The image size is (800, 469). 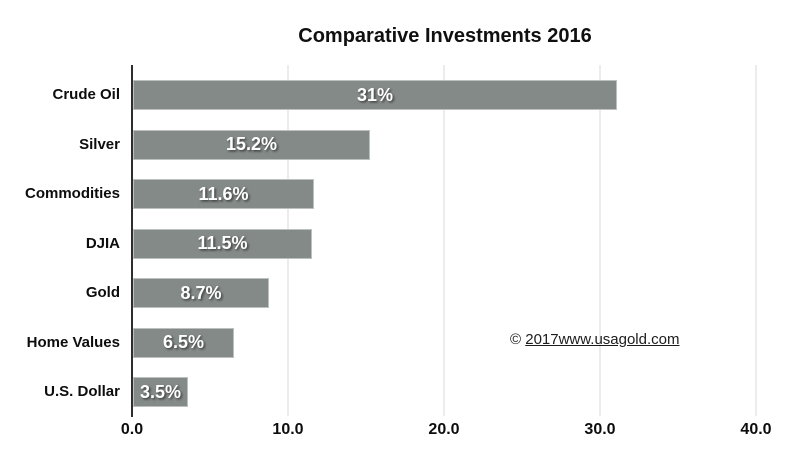 I want to click on bar: 11.6%, so click(x=223, y=194).